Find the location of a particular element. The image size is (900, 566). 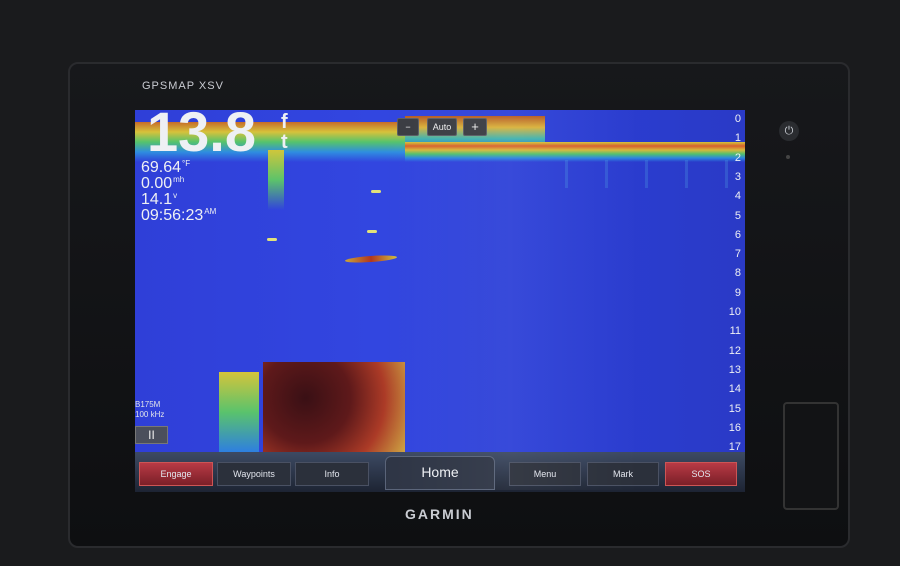

depth-scale-label: 3 is located at coordinates (737, 176).